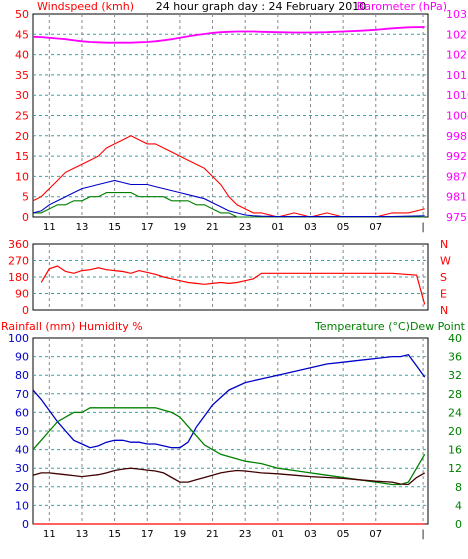  Describe the element at coordinates (457, 34) in the screenshot. I see `y-tick-label-right: 1027` at that location.